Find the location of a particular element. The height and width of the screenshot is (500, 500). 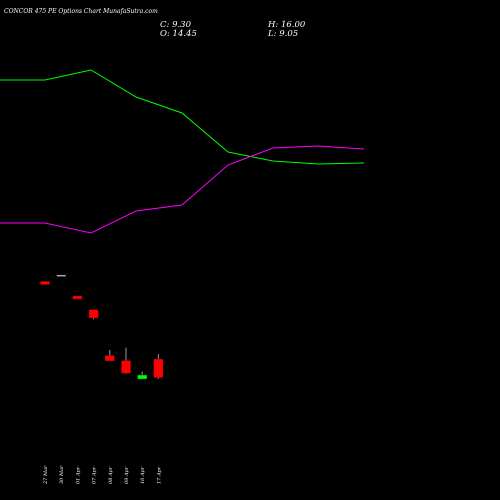

high-value: H: 16.00 is located at coordinates (287, 25).